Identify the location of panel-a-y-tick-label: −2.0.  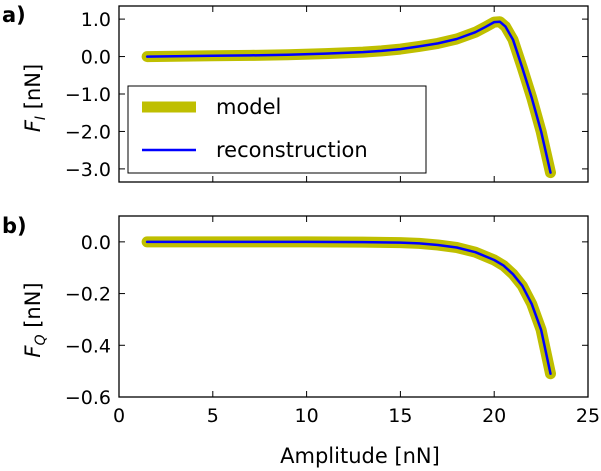
(88, 132).